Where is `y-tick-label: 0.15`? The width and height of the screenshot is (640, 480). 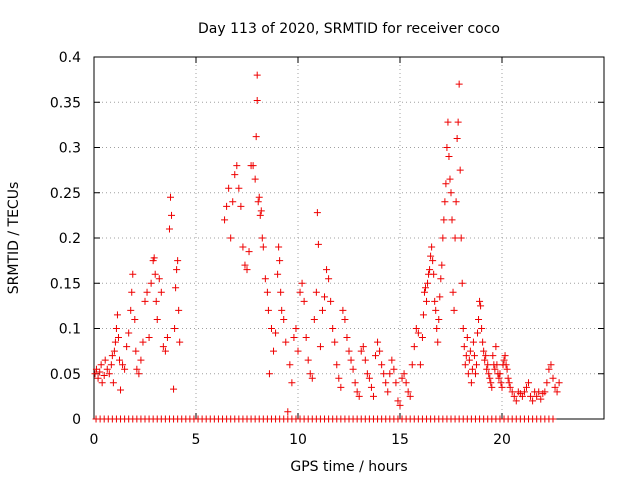 y-tick-label: 0.15 is located at coordinates (65, 284).